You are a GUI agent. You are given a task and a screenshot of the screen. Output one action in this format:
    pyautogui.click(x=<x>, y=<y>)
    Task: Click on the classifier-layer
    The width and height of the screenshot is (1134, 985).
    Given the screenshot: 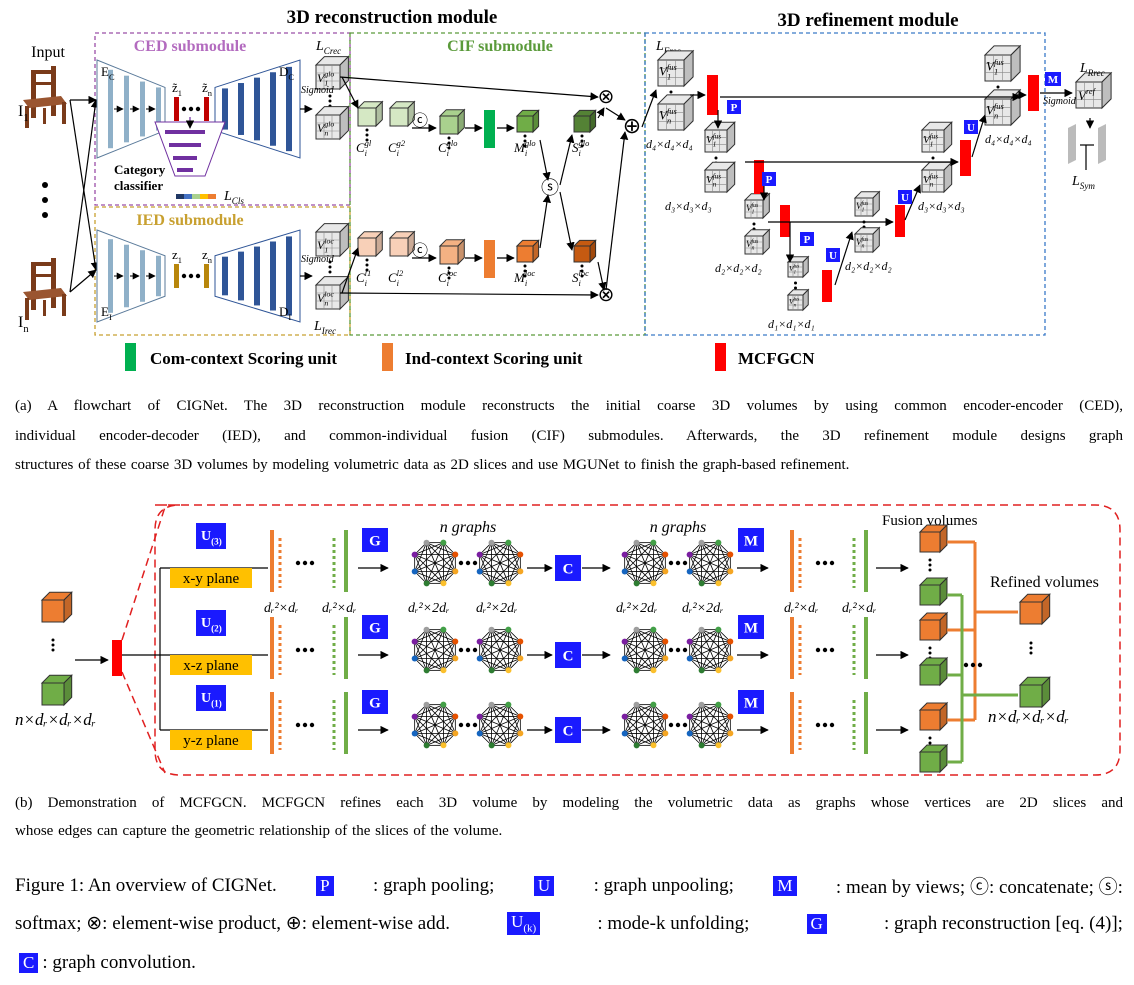 What is the action you would take?
    pyautogui.click(x=185, y=132)
    